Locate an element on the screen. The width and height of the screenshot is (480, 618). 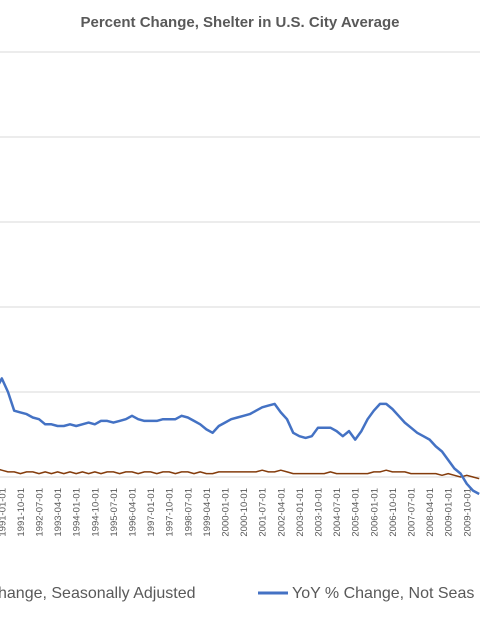
x-tick-label: 1991-01-01 is located at coordinates (4, 512).